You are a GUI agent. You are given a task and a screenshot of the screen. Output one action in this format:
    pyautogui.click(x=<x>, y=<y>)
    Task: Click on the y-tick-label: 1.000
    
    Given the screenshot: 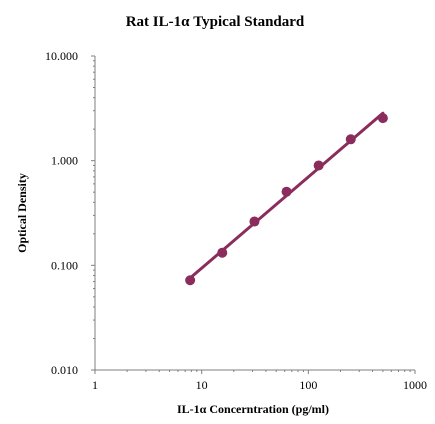 What is the action you would take?
    pyautogui.click(x=64, y=161)
    